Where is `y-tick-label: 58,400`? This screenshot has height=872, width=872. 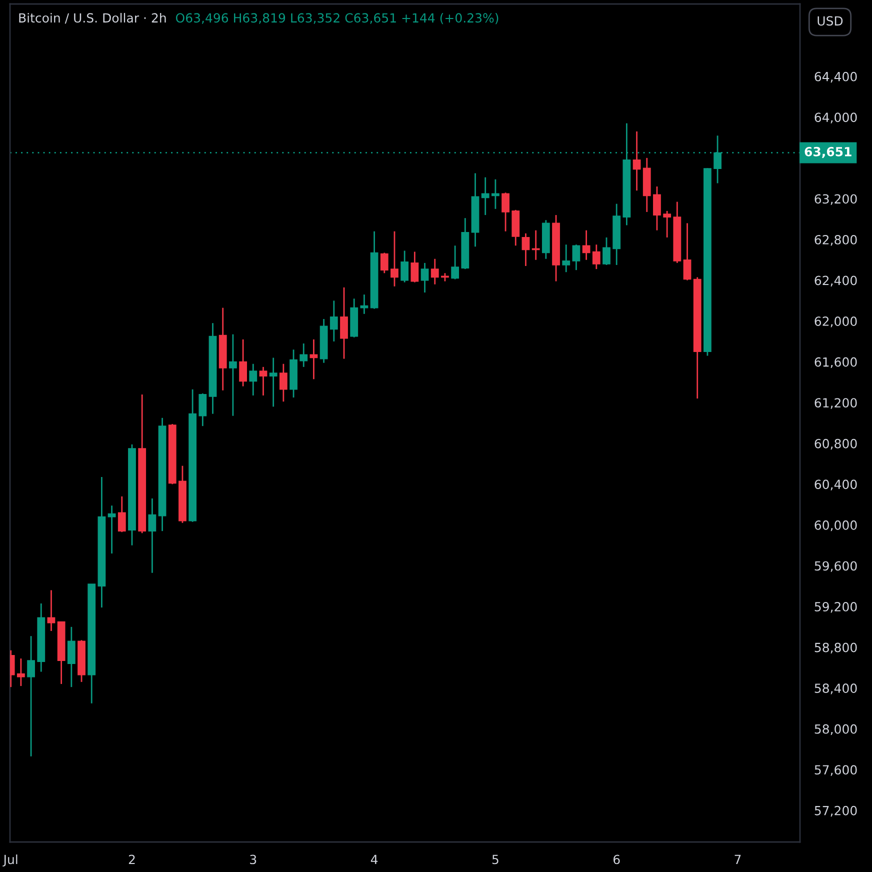 y-tick-label: 58,400 is located at coordinates (835, 689).